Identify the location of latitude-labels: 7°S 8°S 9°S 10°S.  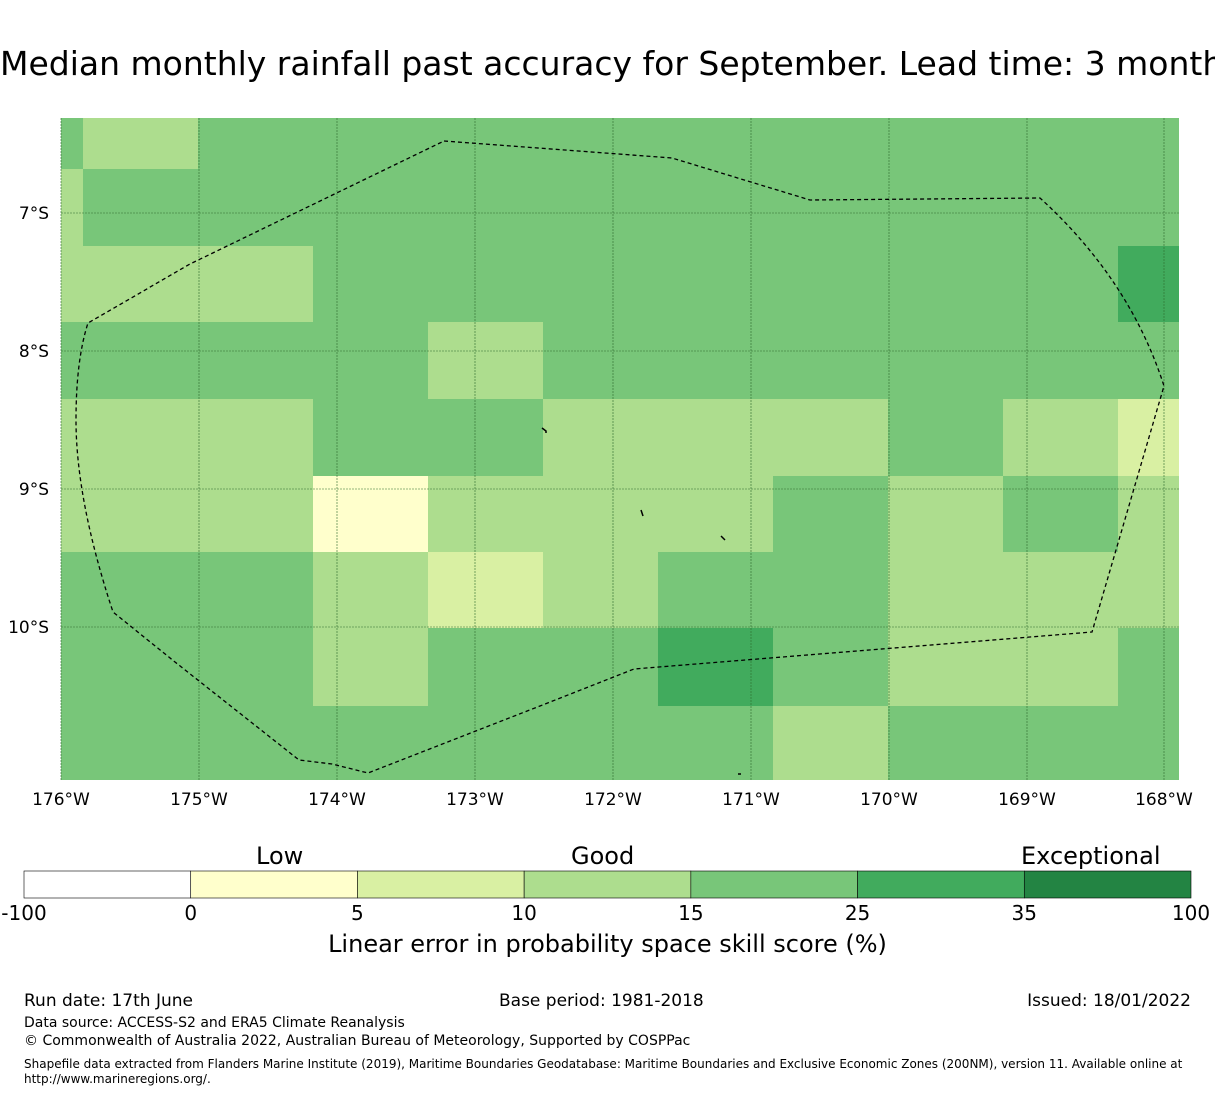
(28, 421).